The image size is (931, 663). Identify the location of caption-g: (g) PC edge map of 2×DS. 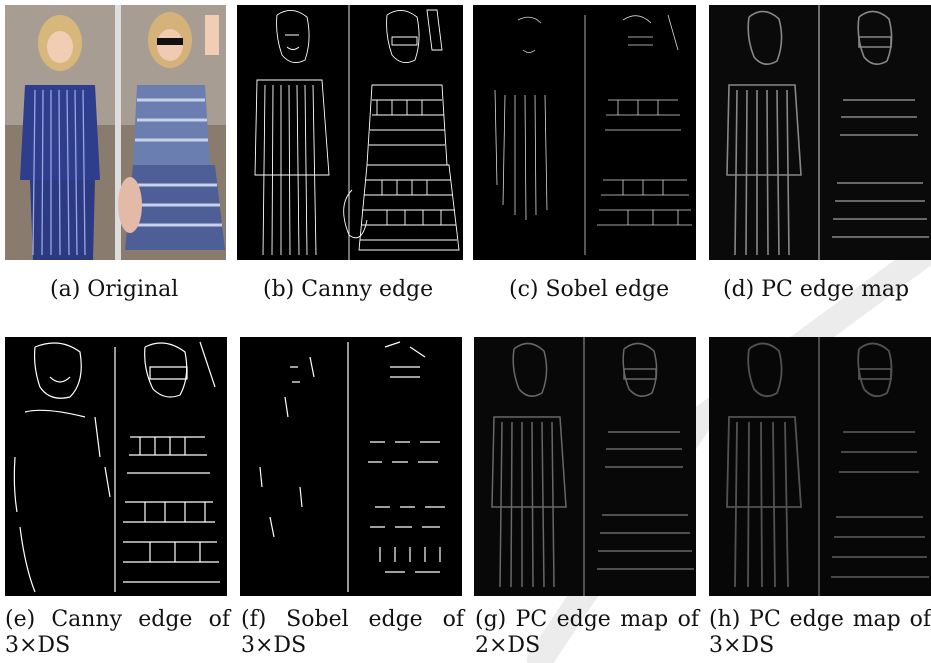
(587, 633).